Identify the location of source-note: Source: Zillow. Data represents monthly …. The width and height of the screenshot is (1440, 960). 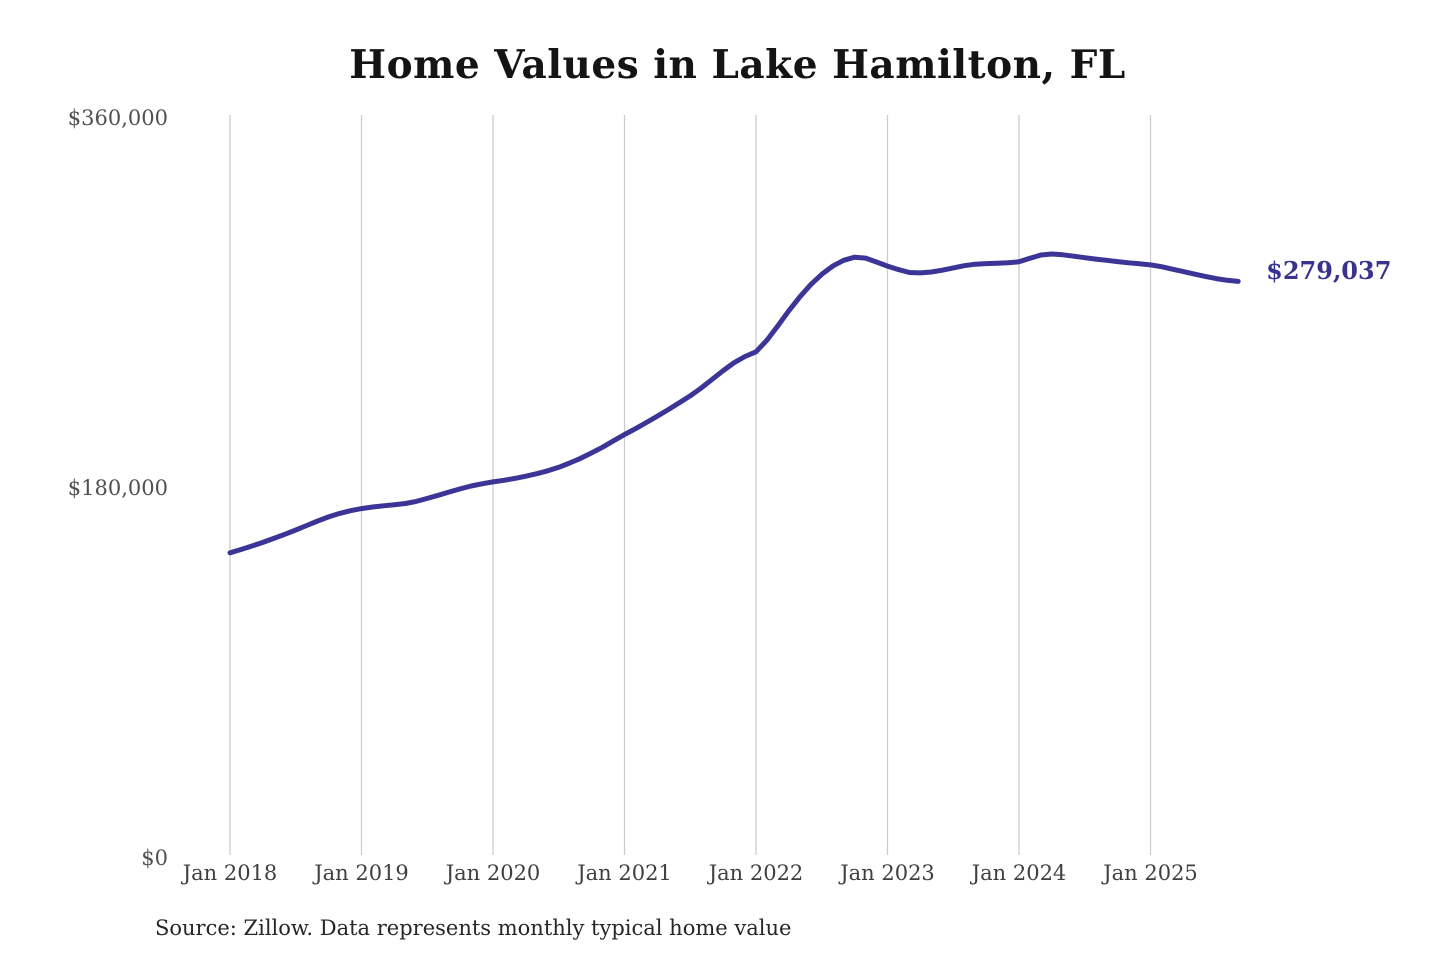
(473, 928).